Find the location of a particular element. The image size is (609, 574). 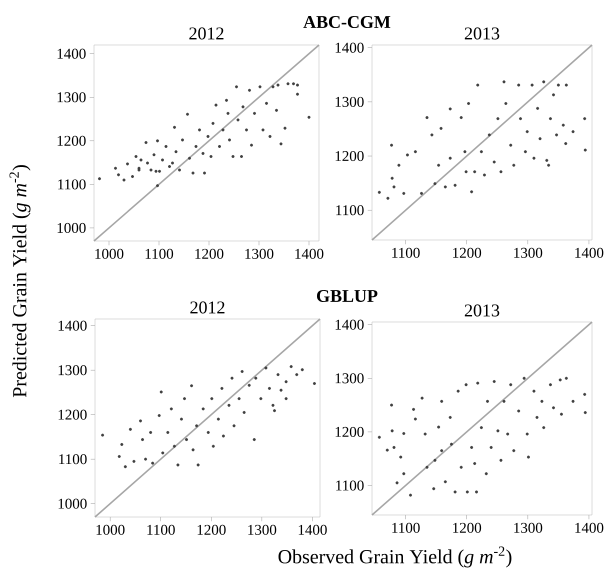

y-tick-label: 1100 is located at coordinates (350, 485).